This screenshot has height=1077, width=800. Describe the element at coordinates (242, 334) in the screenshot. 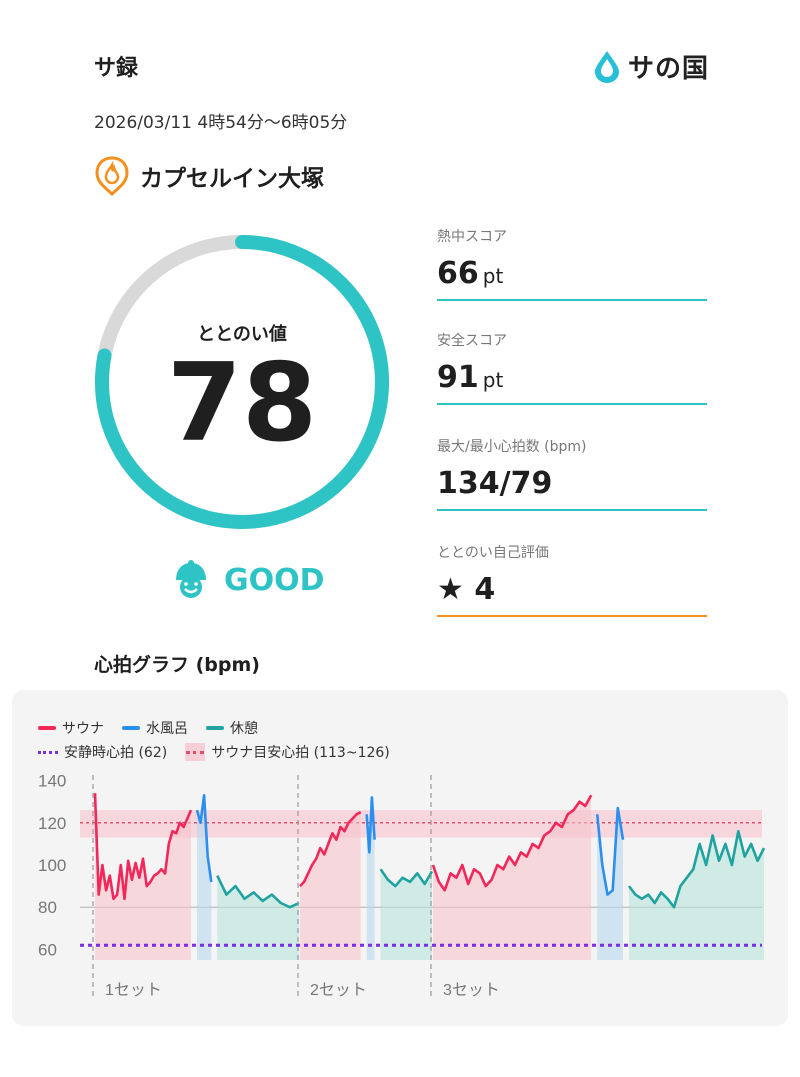

I see `gauge-label: ととのい値` at that location.